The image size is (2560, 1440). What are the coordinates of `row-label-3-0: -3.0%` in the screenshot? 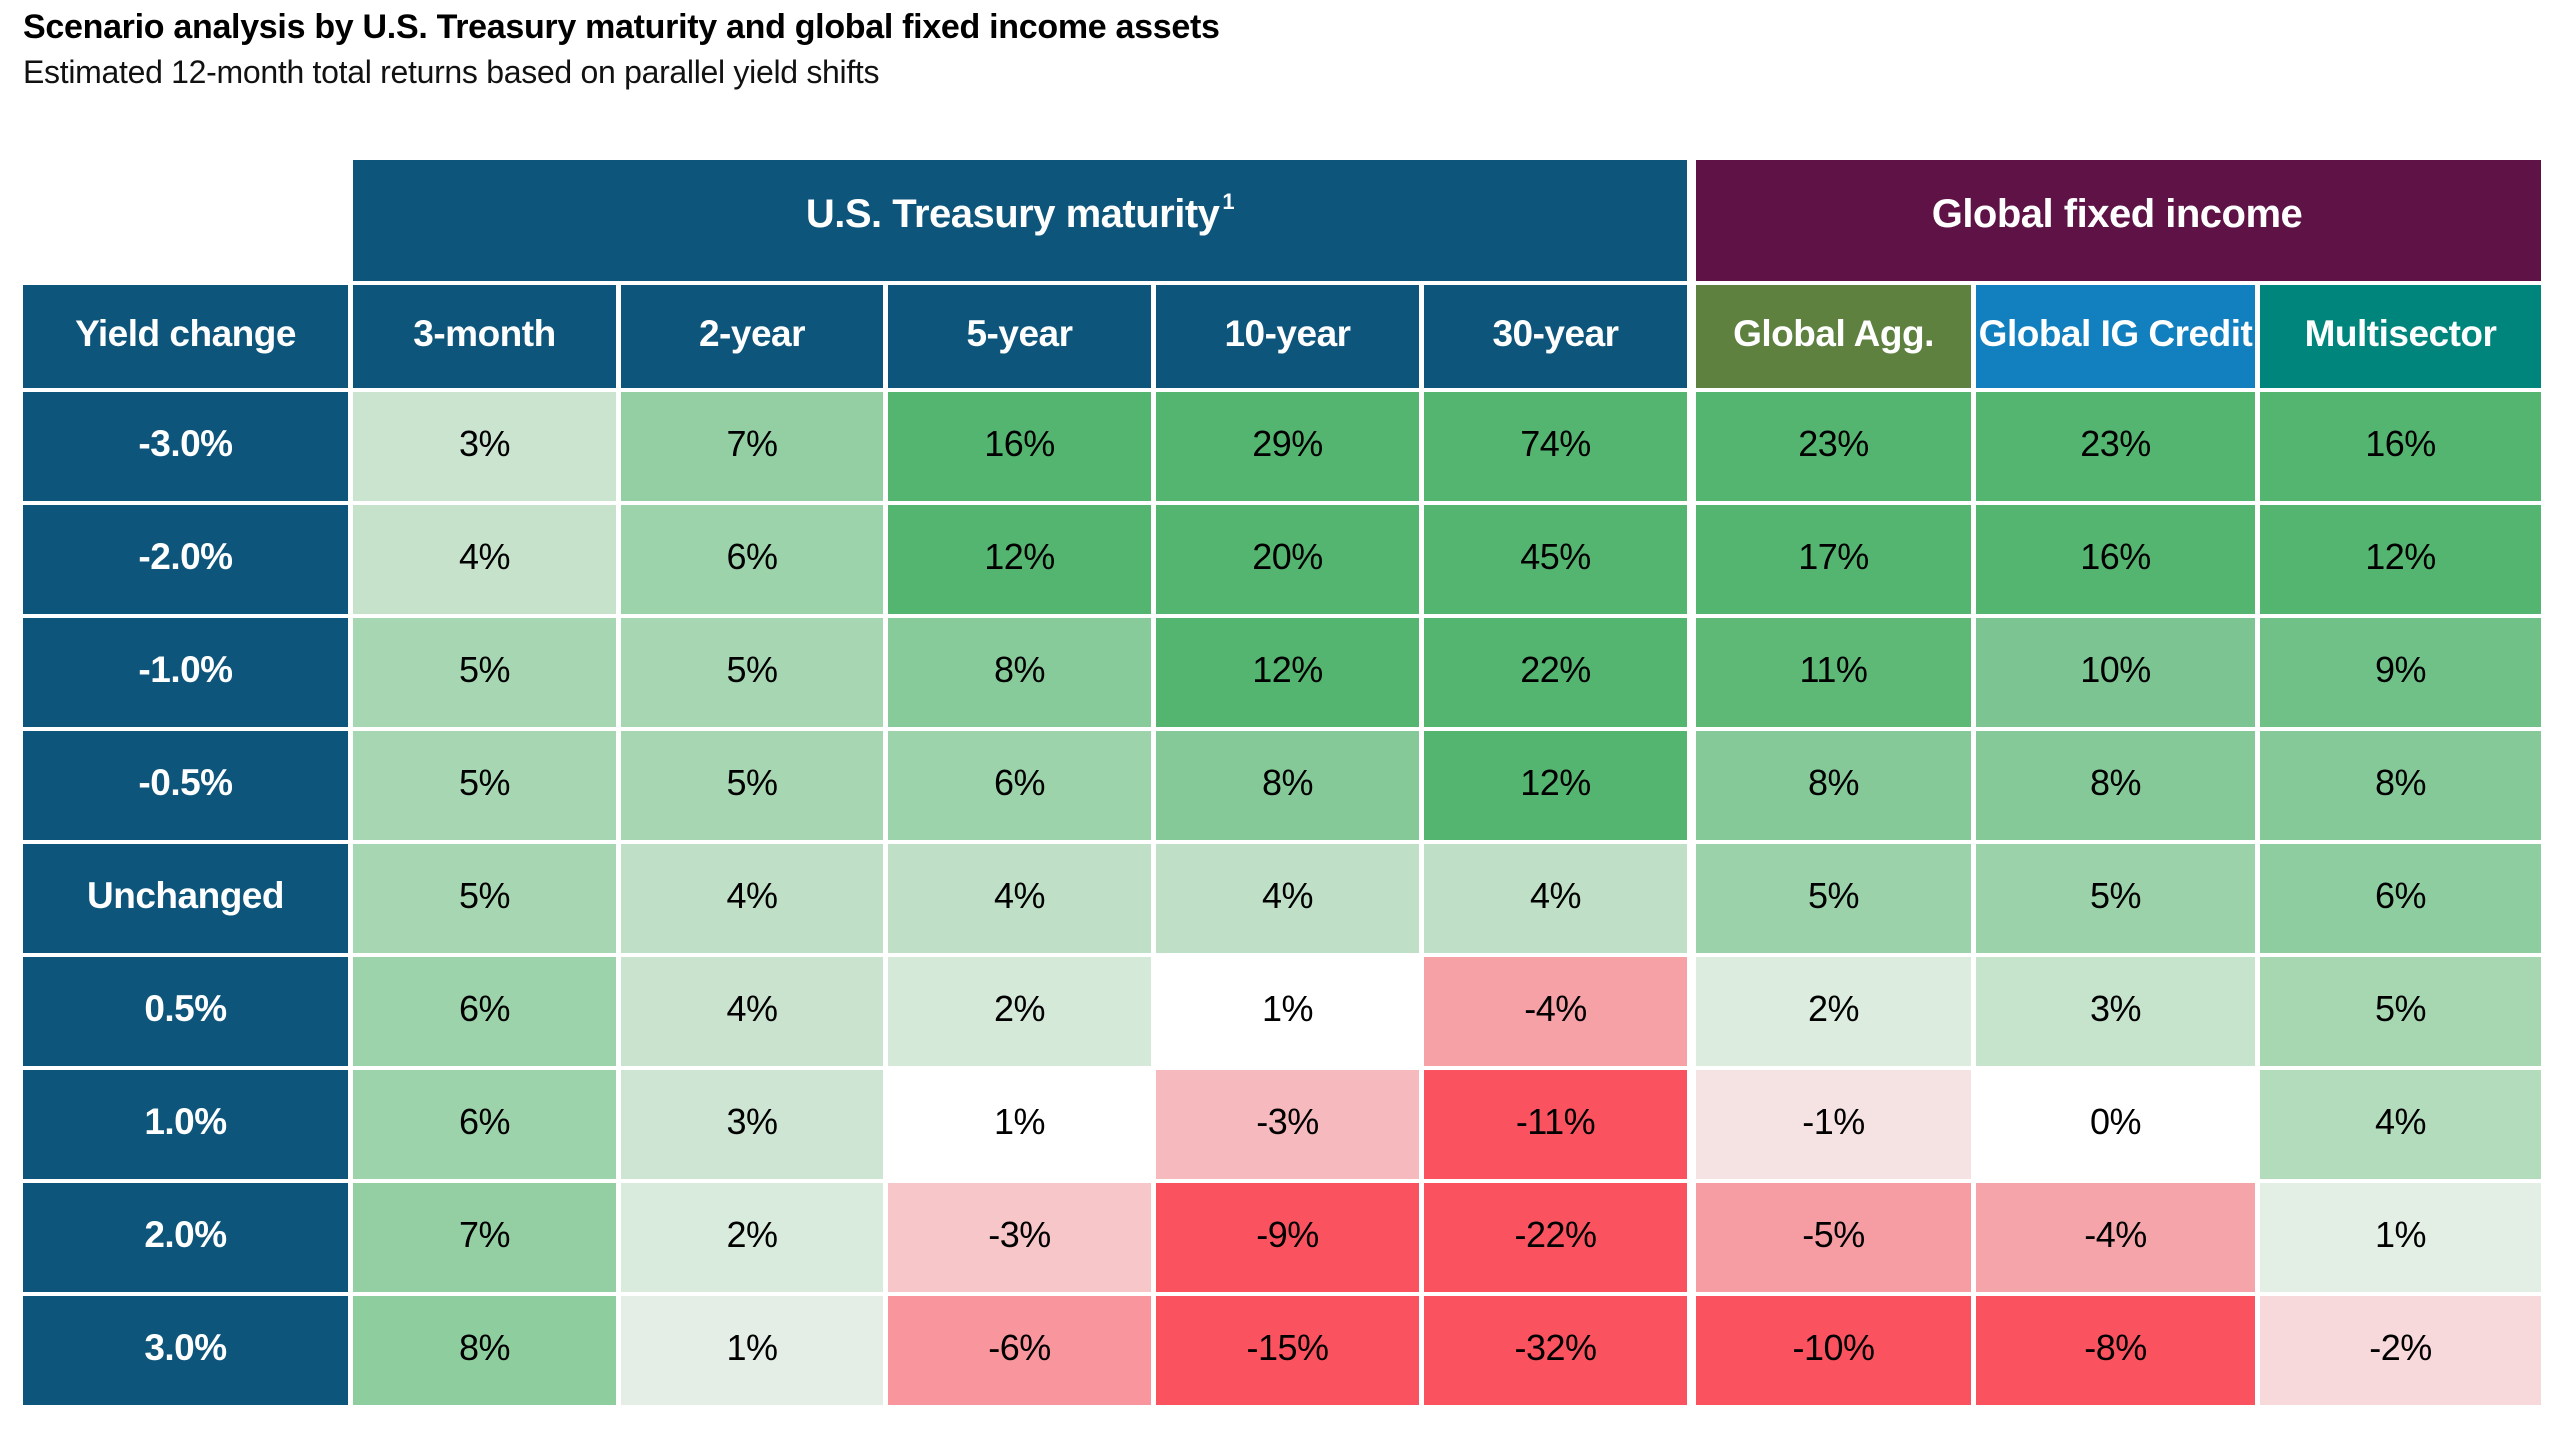 It's located at (185, 446).